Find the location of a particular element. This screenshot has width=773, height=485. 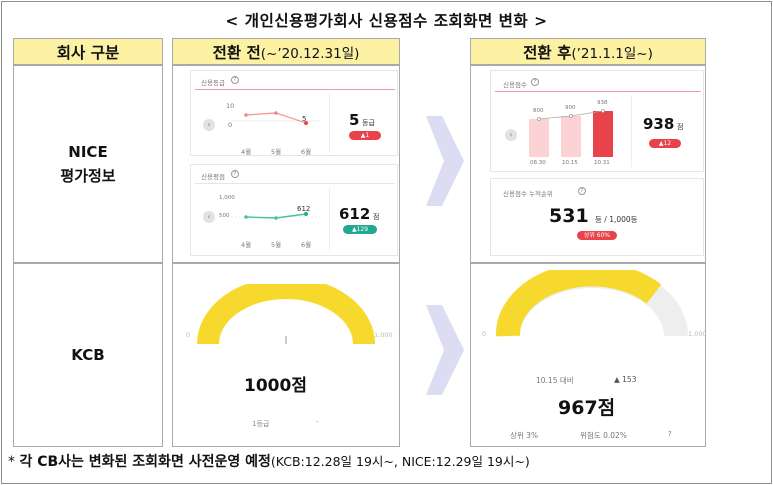

header-after: 전환 후 (’21.1.1일~) is located at coordinates (588, 51).